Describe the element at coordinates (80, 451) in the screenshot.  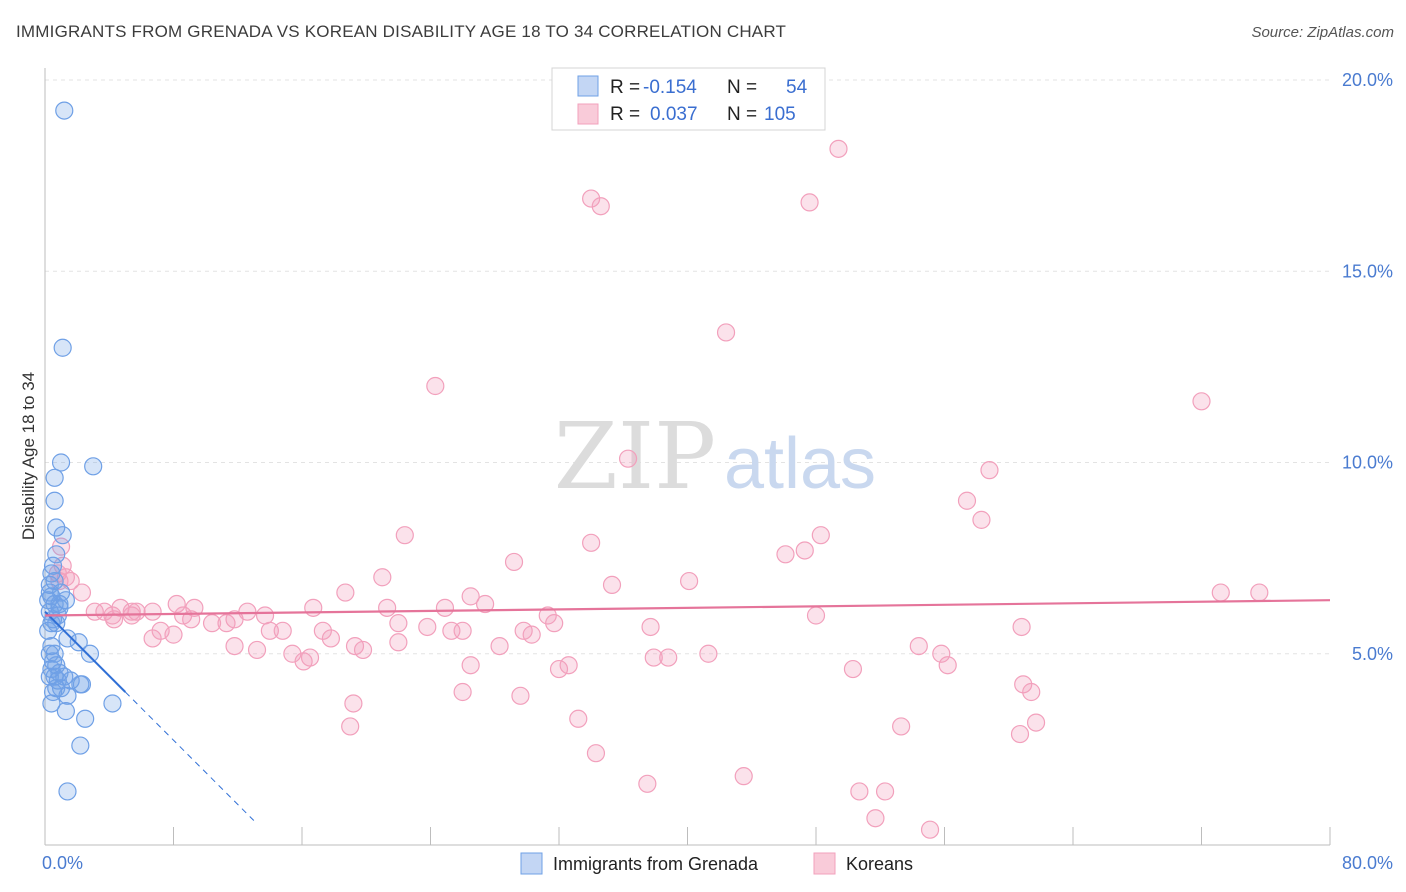
I see `series-grenada` at that location.